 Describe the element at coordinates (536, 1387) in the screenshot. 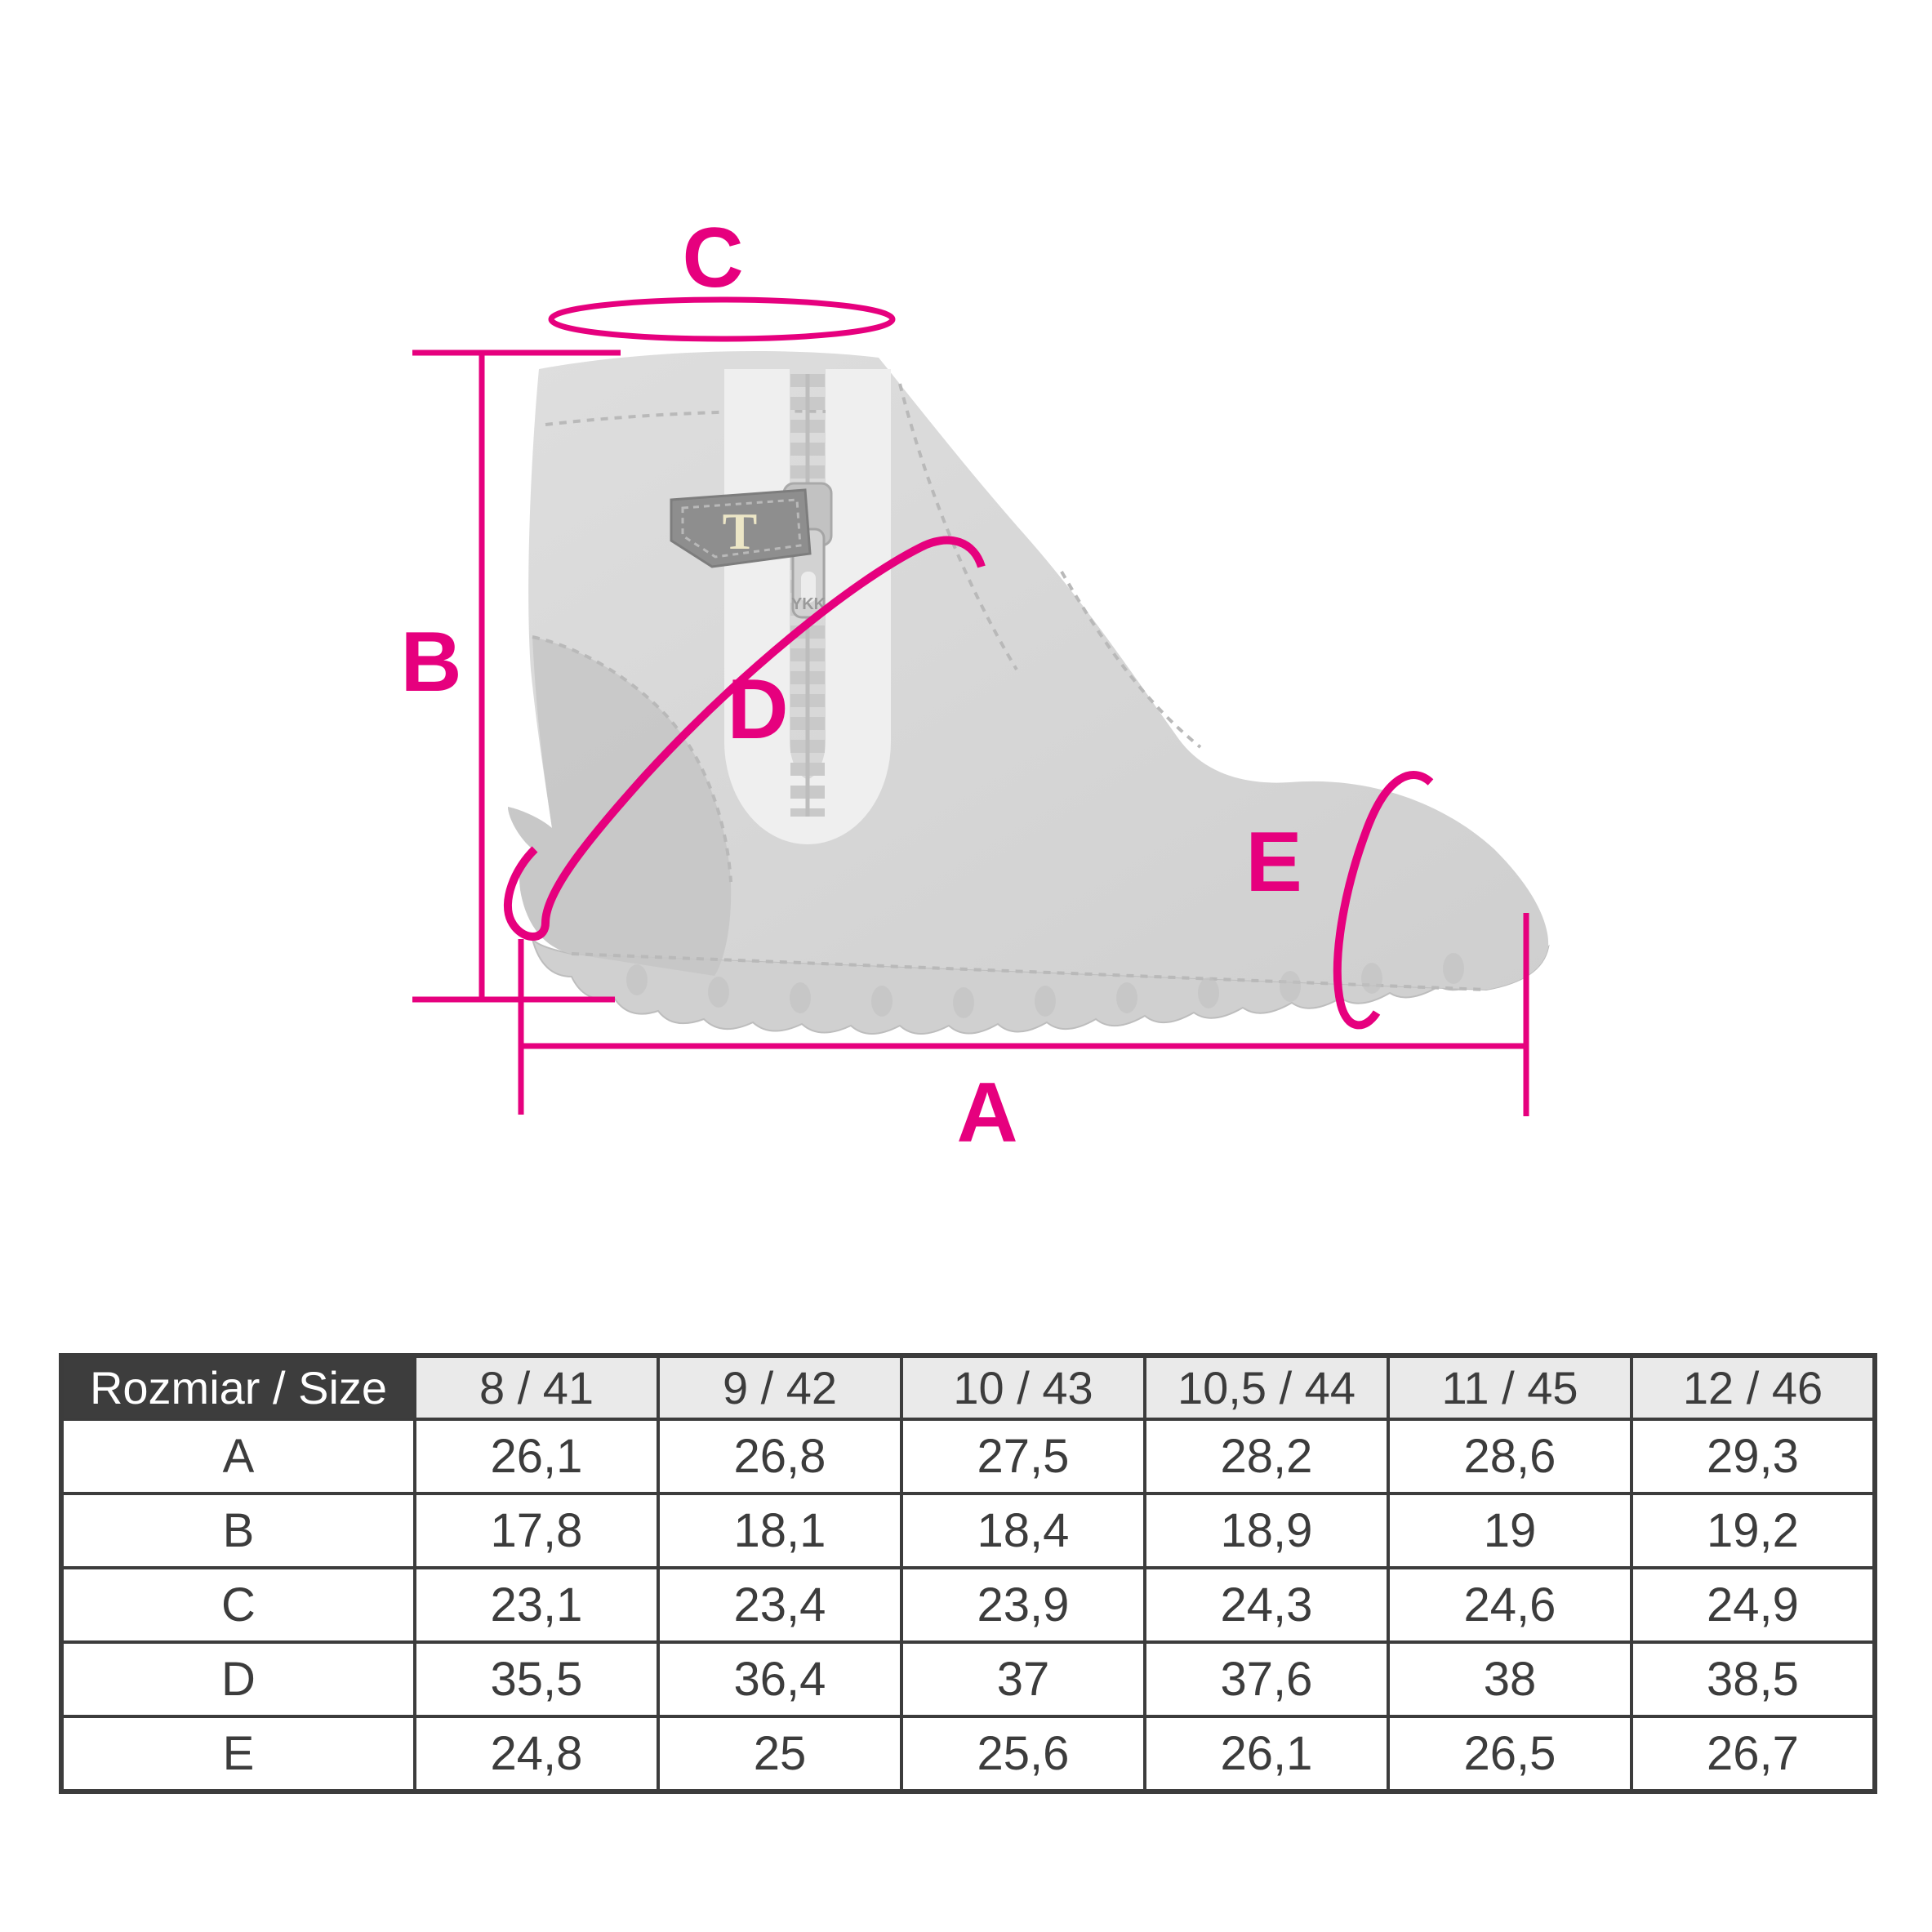

I see `size-column-header: 8 / 41` at that location.